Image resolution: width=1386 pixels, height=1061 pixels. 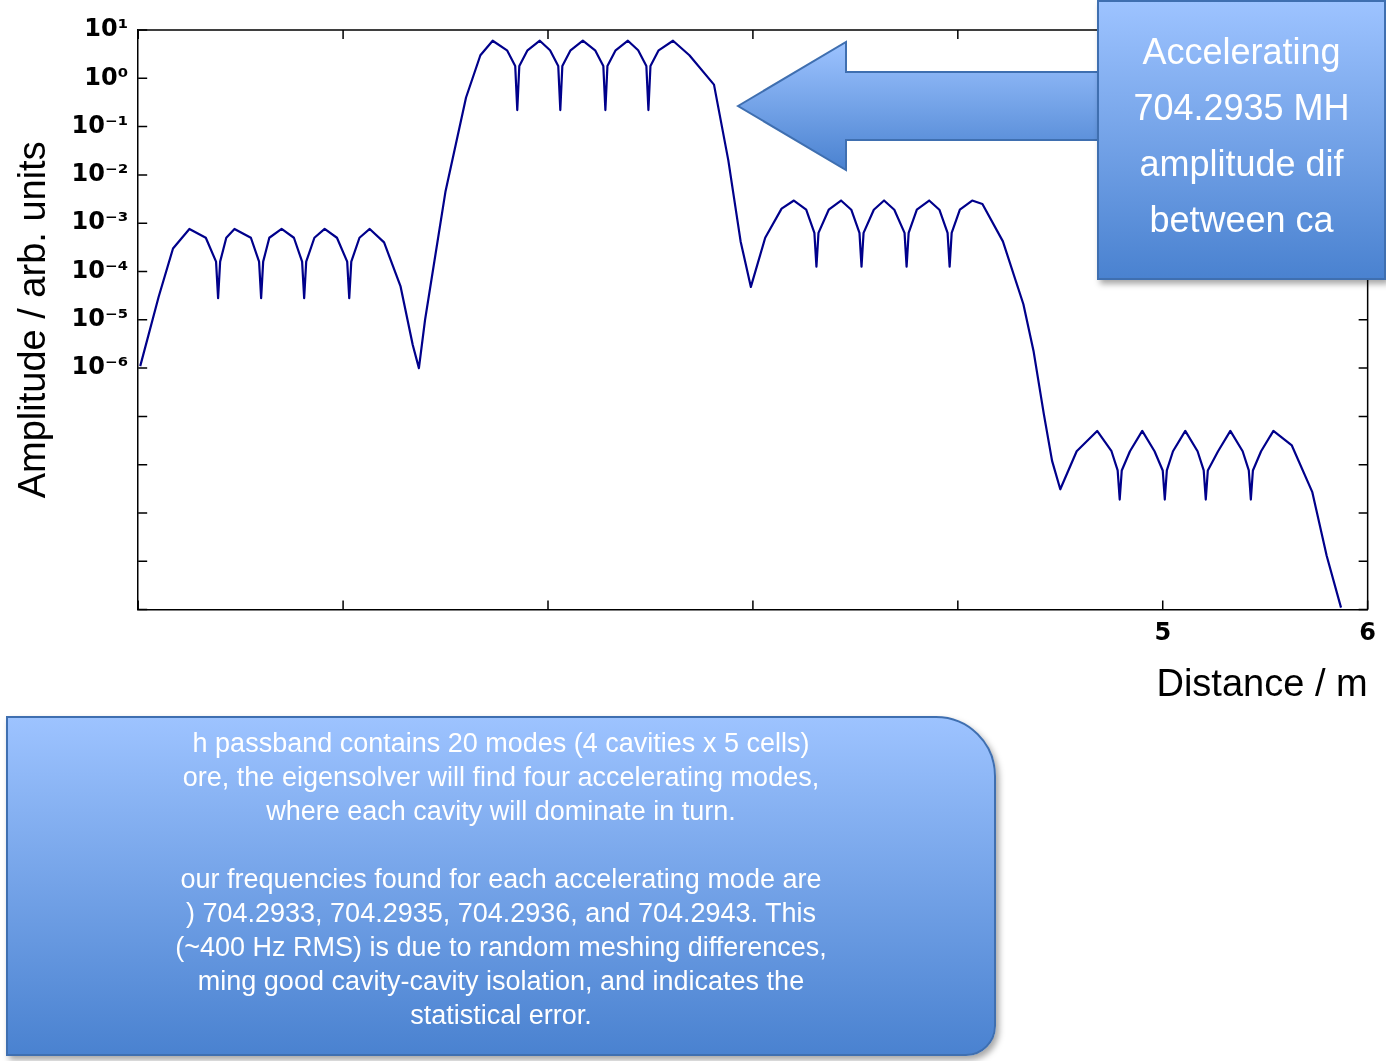 What do you see at coordinates (106, 28) in the screenshot?
I see `y-tick-label: 10¹` at bounding box center [106, 28].